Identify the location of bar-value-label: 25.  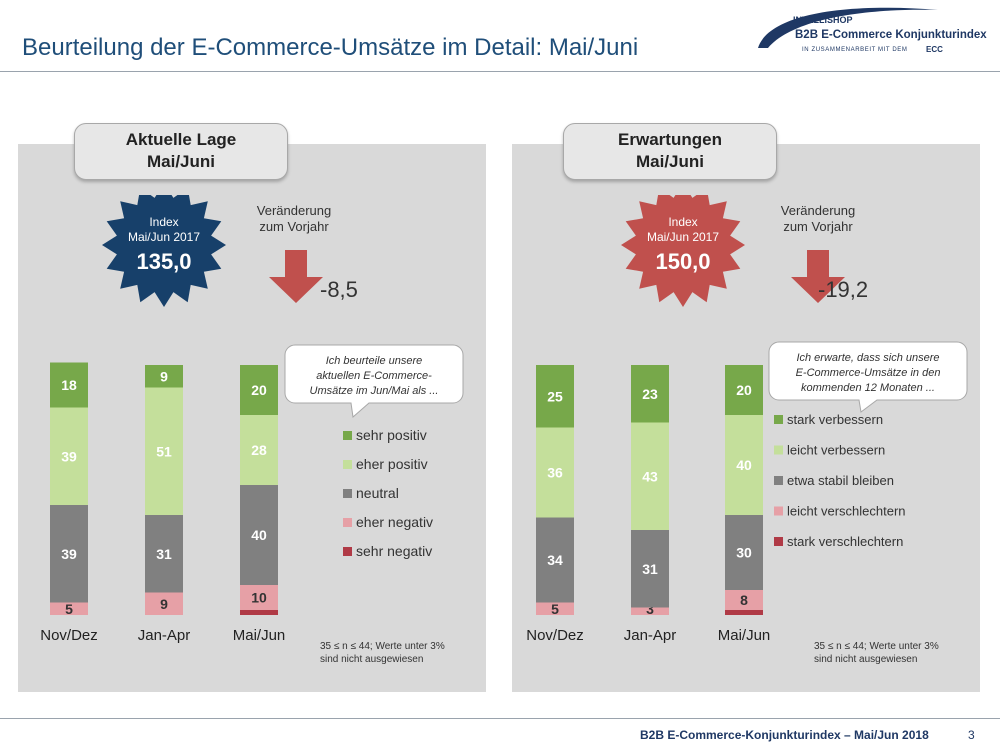
(555, 396).